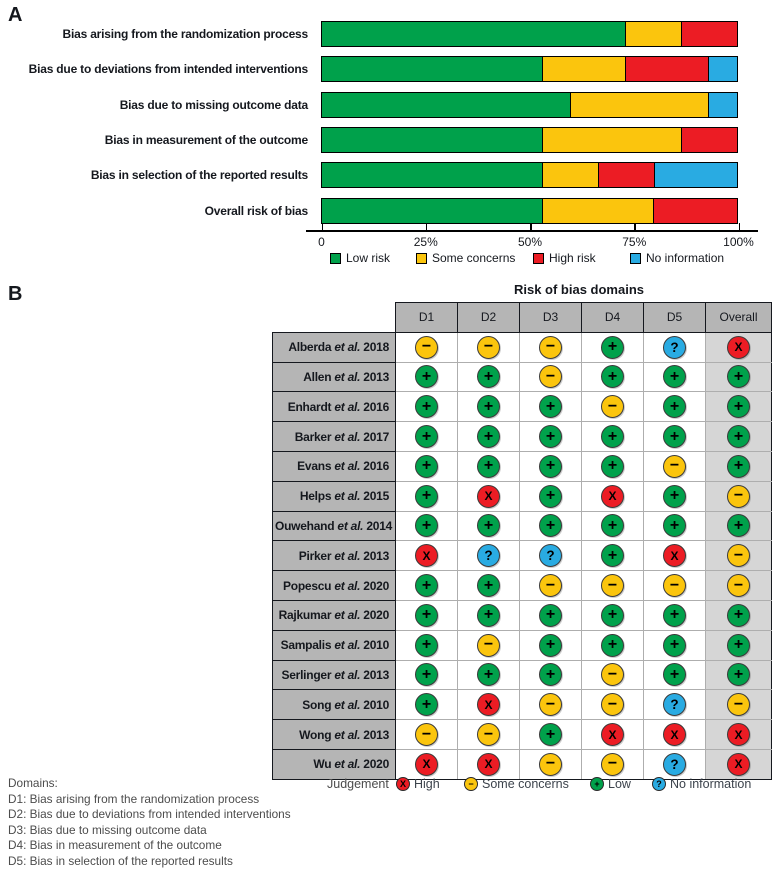 Image resolution: width=773 pixels, height=870 pixels. I want to click on axis-tick-label: 0, so click(321, 242).